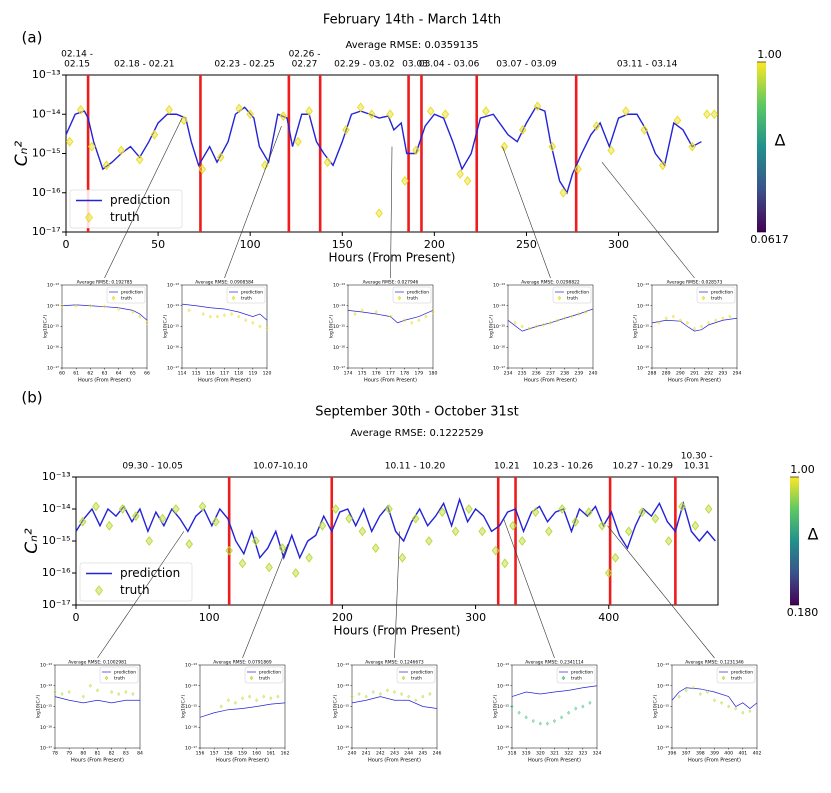  What do you see at coordinates (714, 663) in the screenshot?
I see `inset-title: Average RMSE: 0.1231346` at bounding box center [714, 663].